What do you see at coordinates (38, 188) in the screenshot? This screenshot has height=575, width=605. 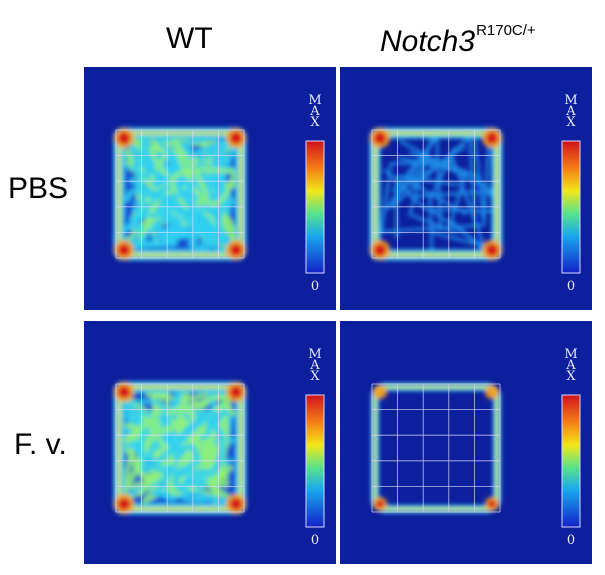 I see `row-label-pbs: PBS` at bounding box center [38, 188].